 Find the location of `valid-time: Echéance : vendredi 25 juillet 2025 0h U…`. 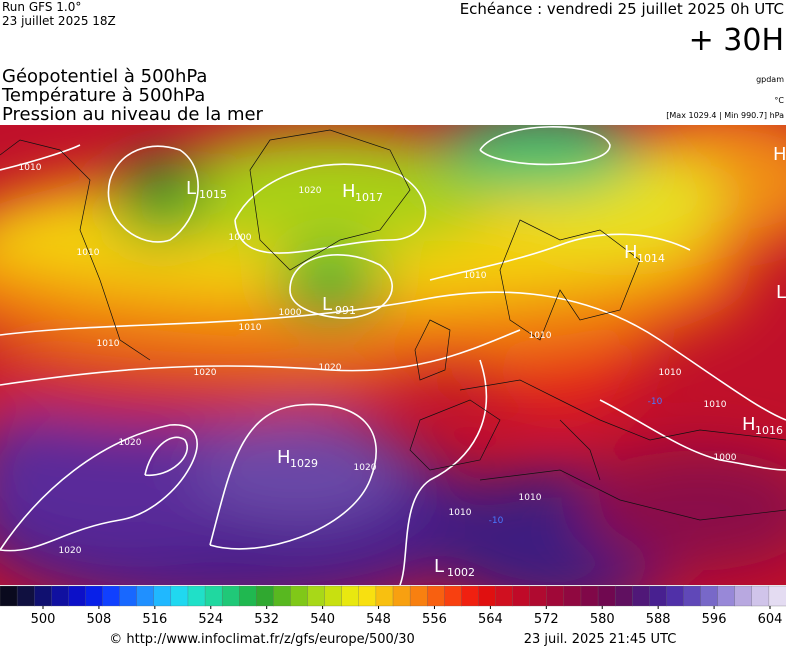

valid-time: Echéance : vendredi 25 juillet 2025 0h U… is located at coordinates (622, 9).